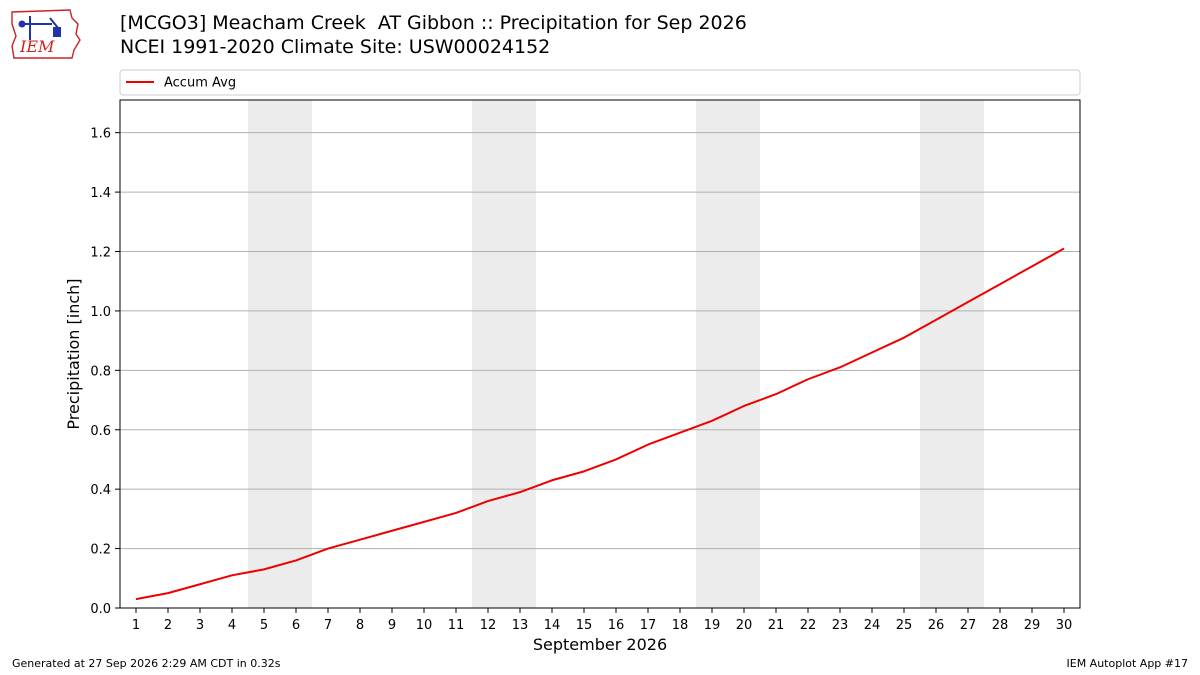  Describe the element at coordinates (360, 625) in the screenshot. I see `x-tick-label: 8` at that location.